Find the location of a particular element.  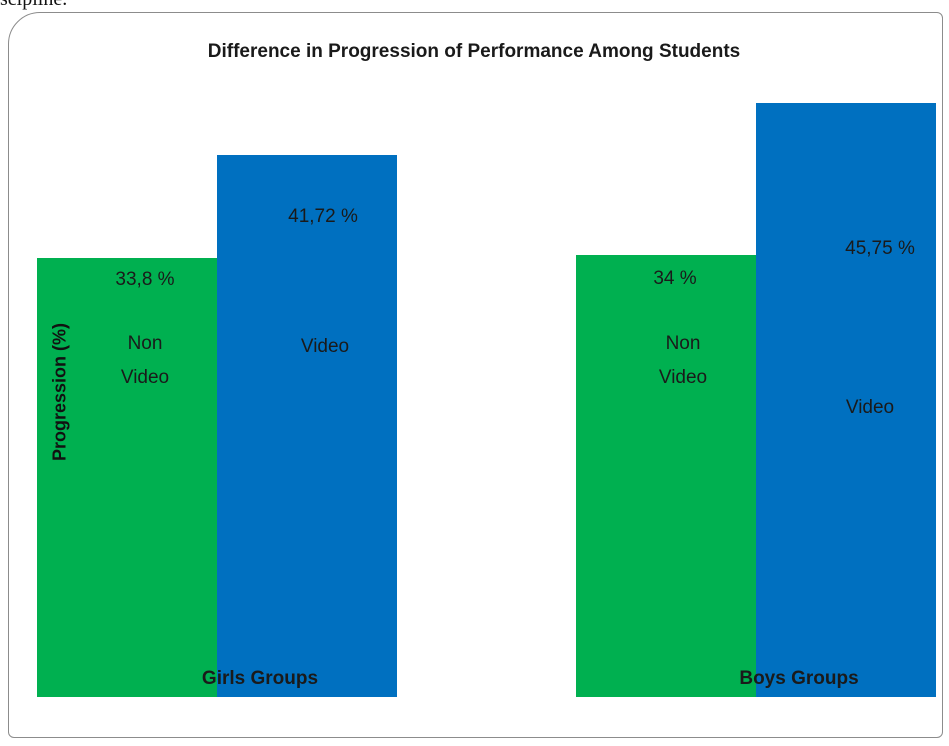

y-axis-label: Progression (%) is located at coordinates (59, 392).